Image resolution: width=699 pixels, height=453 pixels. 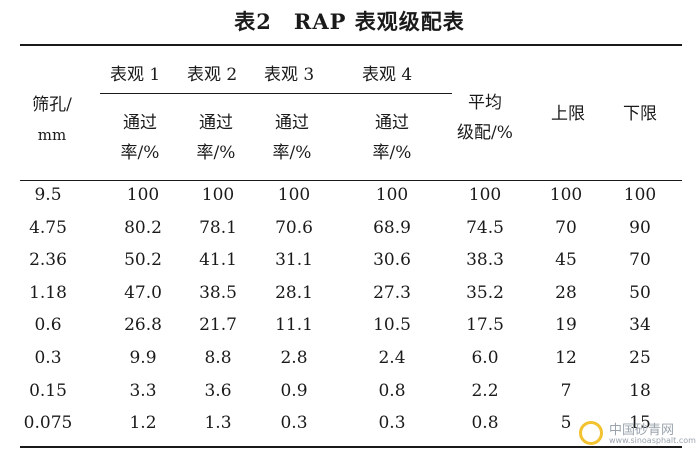 I want to click on table-cell: 3.6, so click(x=218, y=390).